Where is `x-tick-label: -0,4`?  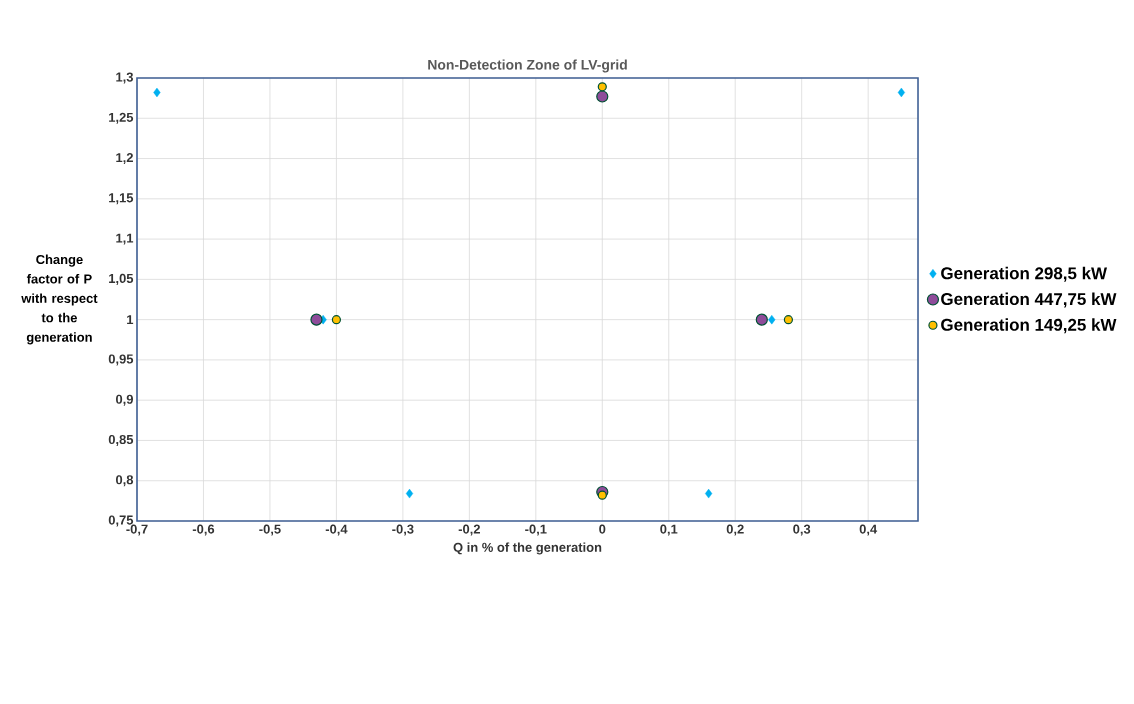 x-tick-label: -0,4 is located at coordinates (336, 530).